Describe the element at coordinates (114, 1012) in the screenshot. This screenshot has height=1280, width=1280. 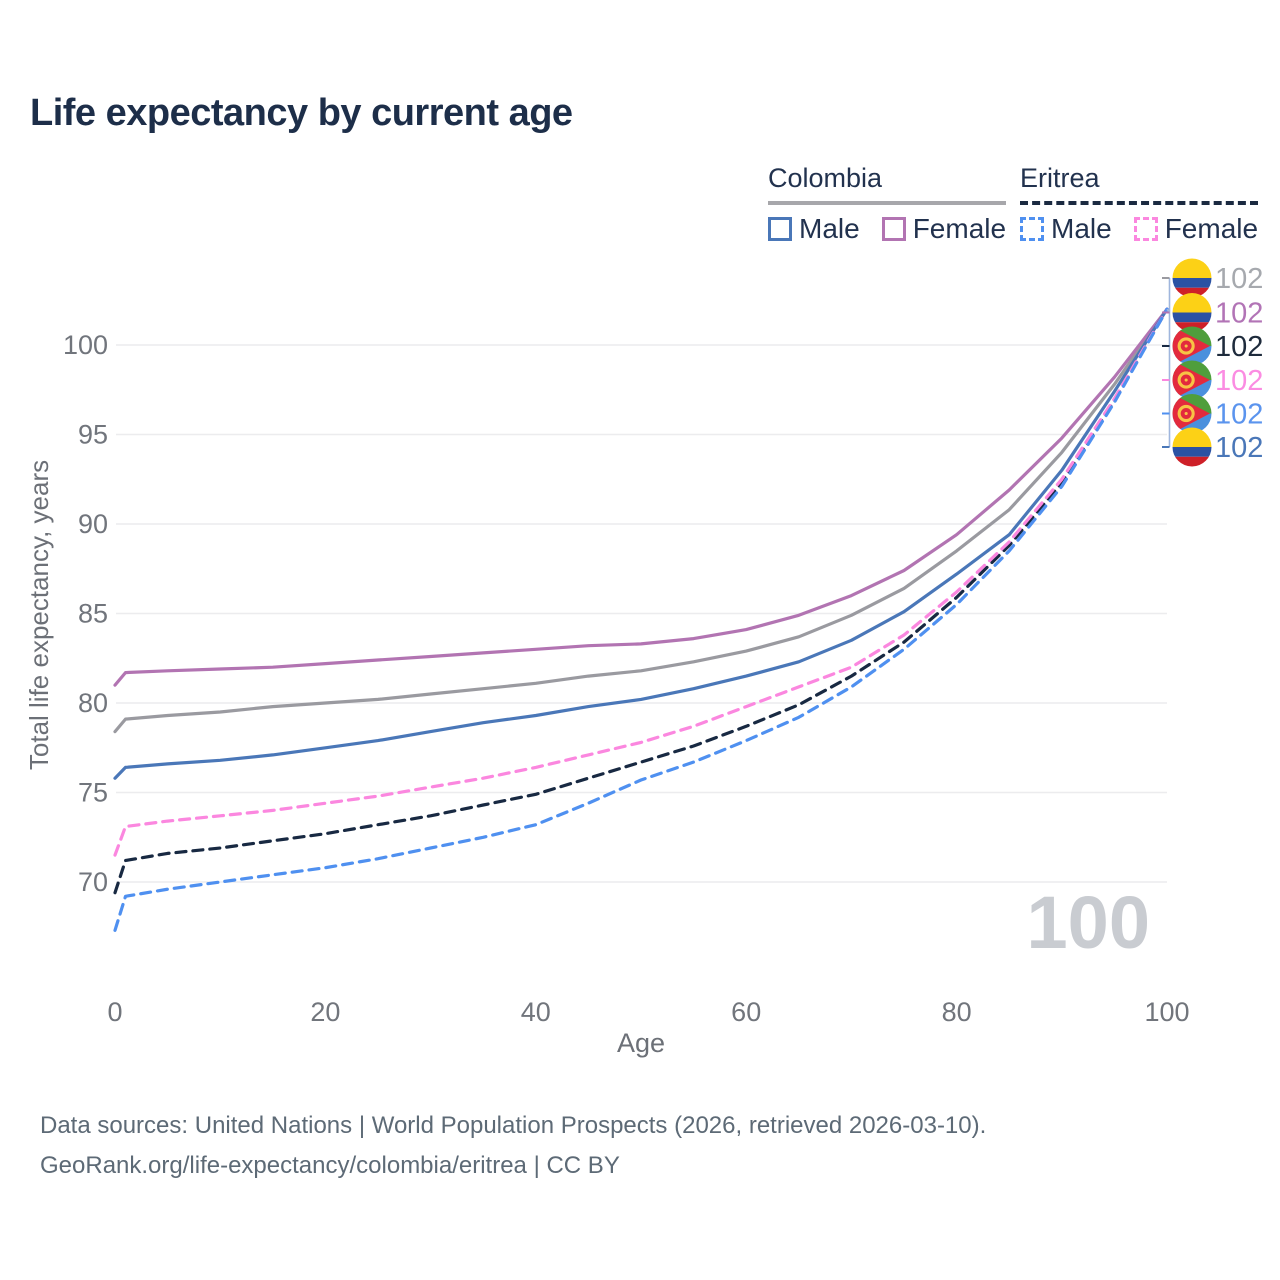
I see `x-tick-label-0: 0` at that location.